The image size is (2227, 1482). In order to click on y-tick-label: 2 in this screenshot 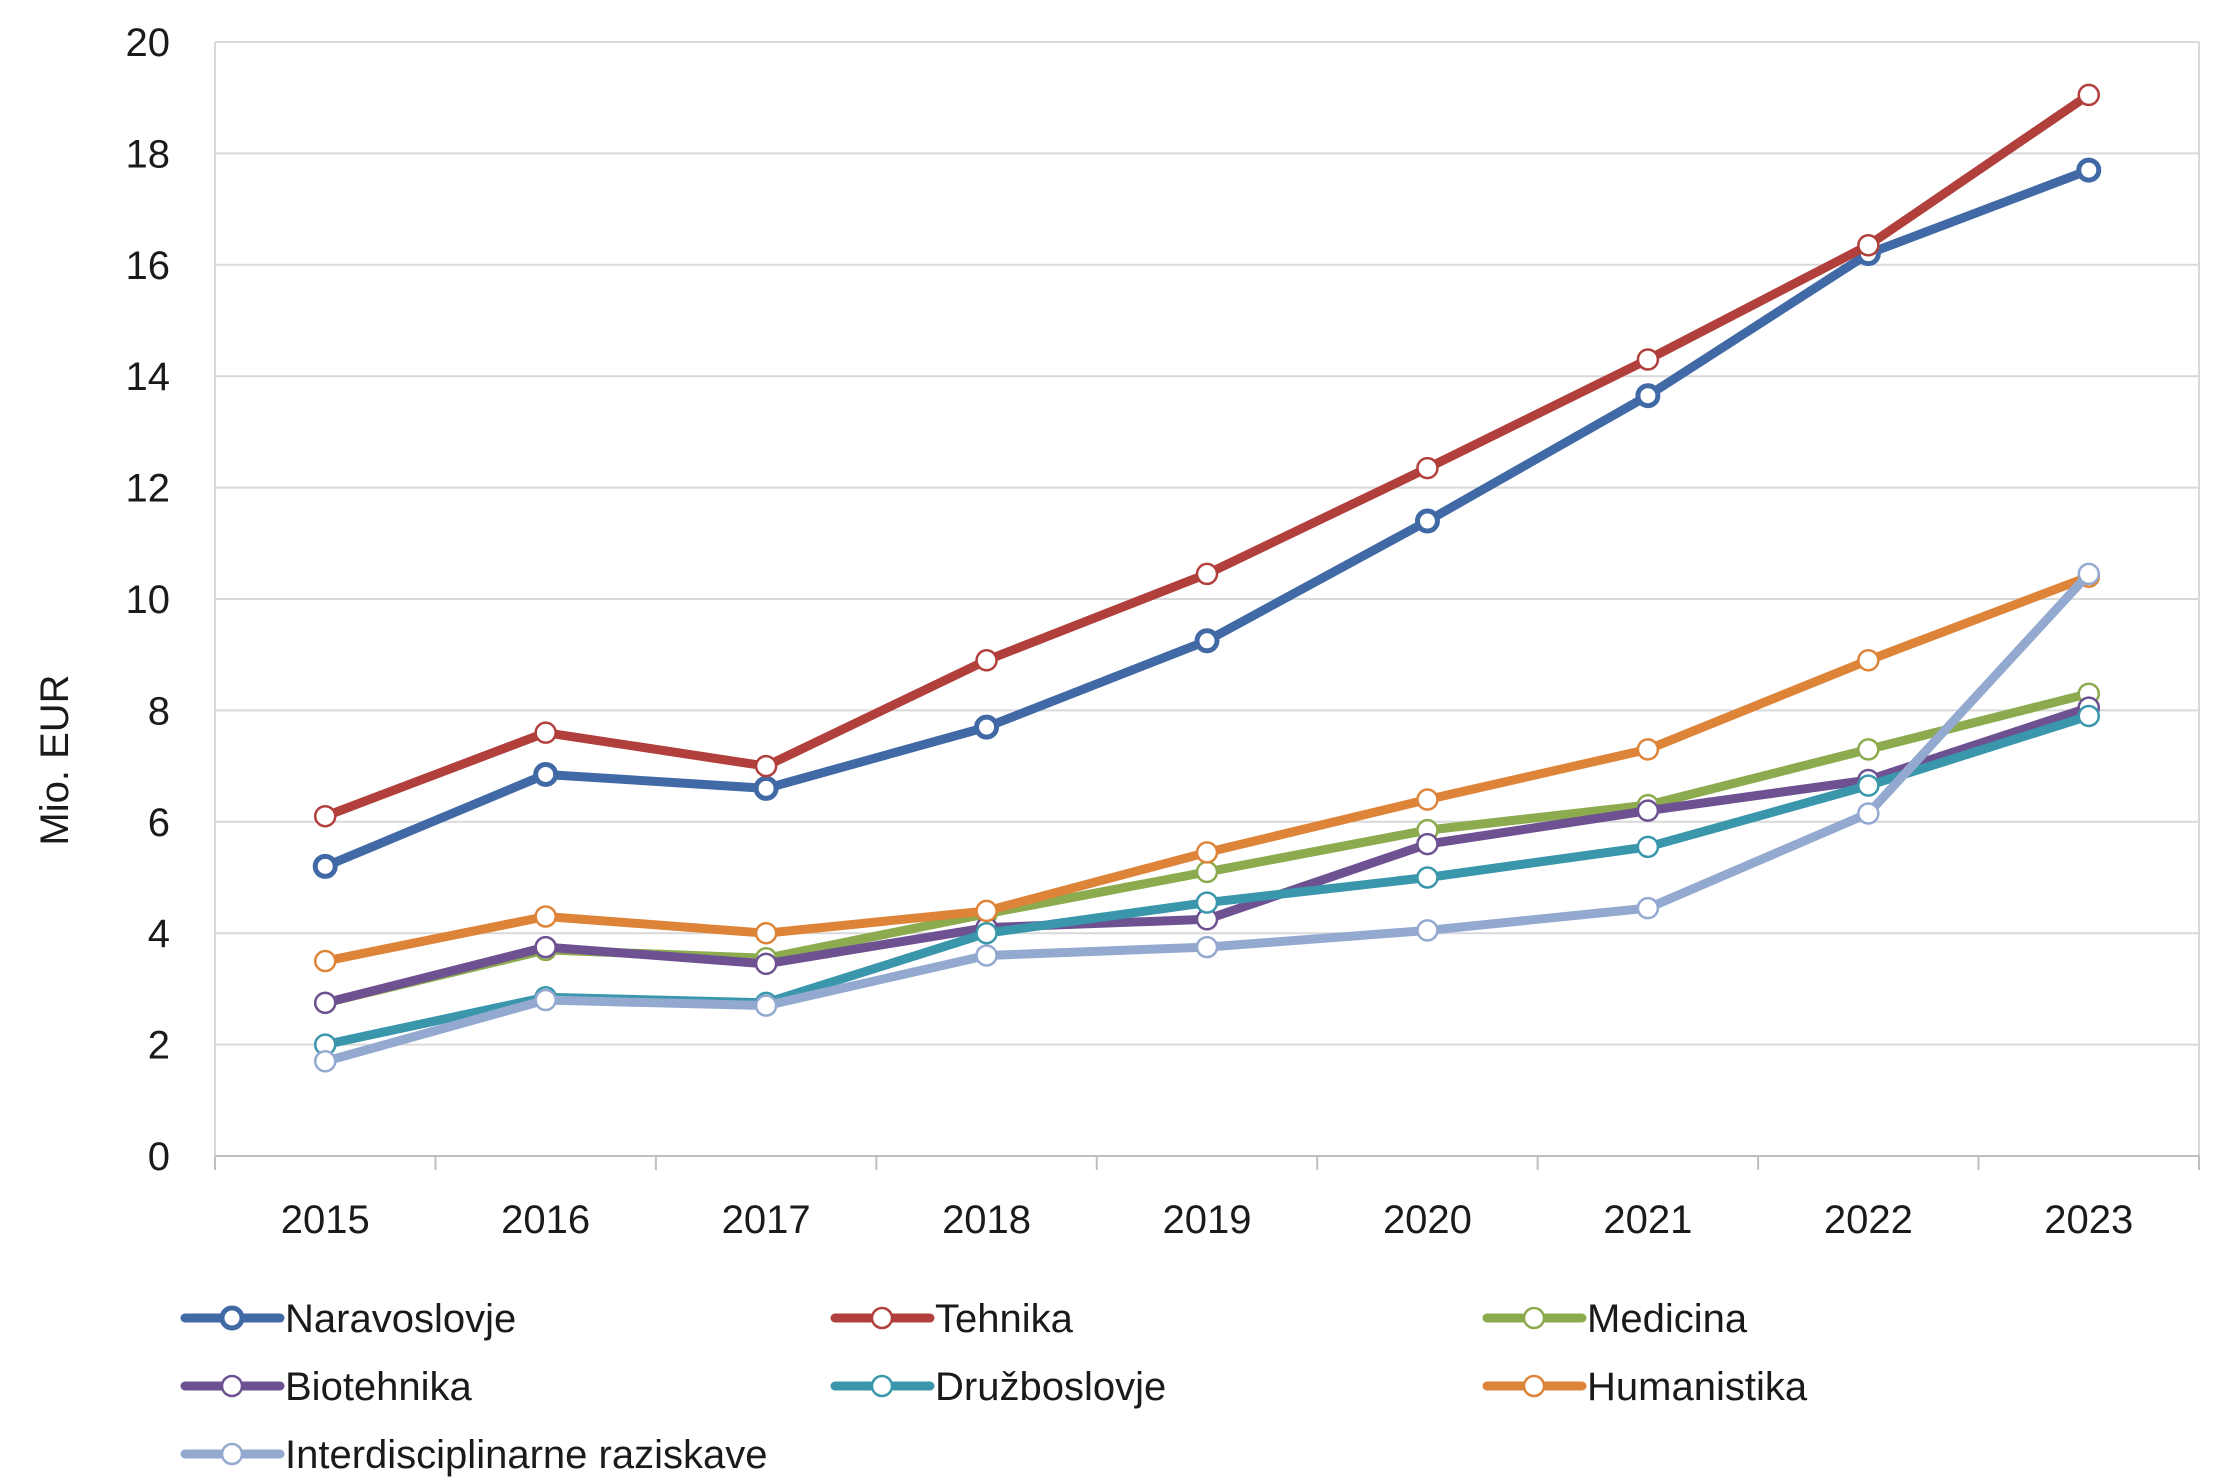, I will do `click(159, 1046)`.